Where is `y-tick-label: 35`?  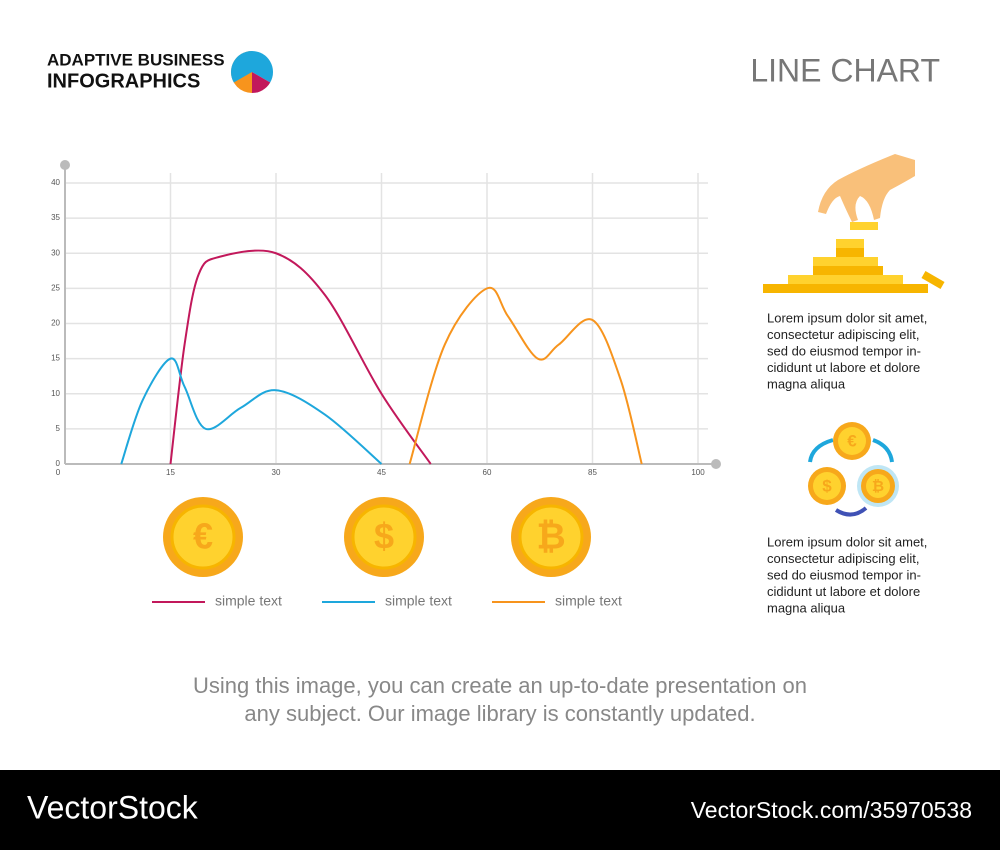
y-tick-label: 35 is located at coordinates (55, 217).